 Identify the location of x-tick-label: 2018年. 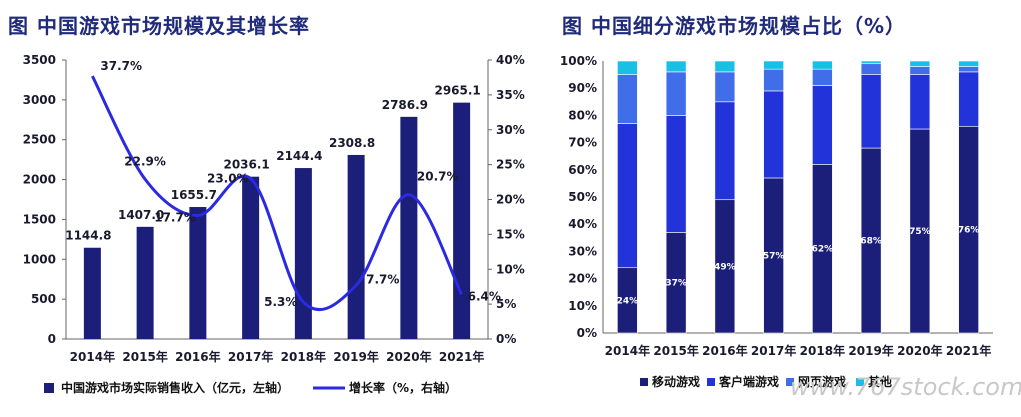
(303, 356).